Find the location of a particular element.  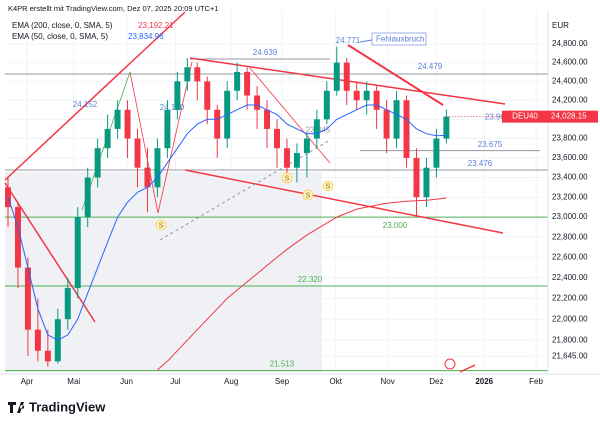

y-tick-label: 23,200.00 is located at coordinates (570, 196).